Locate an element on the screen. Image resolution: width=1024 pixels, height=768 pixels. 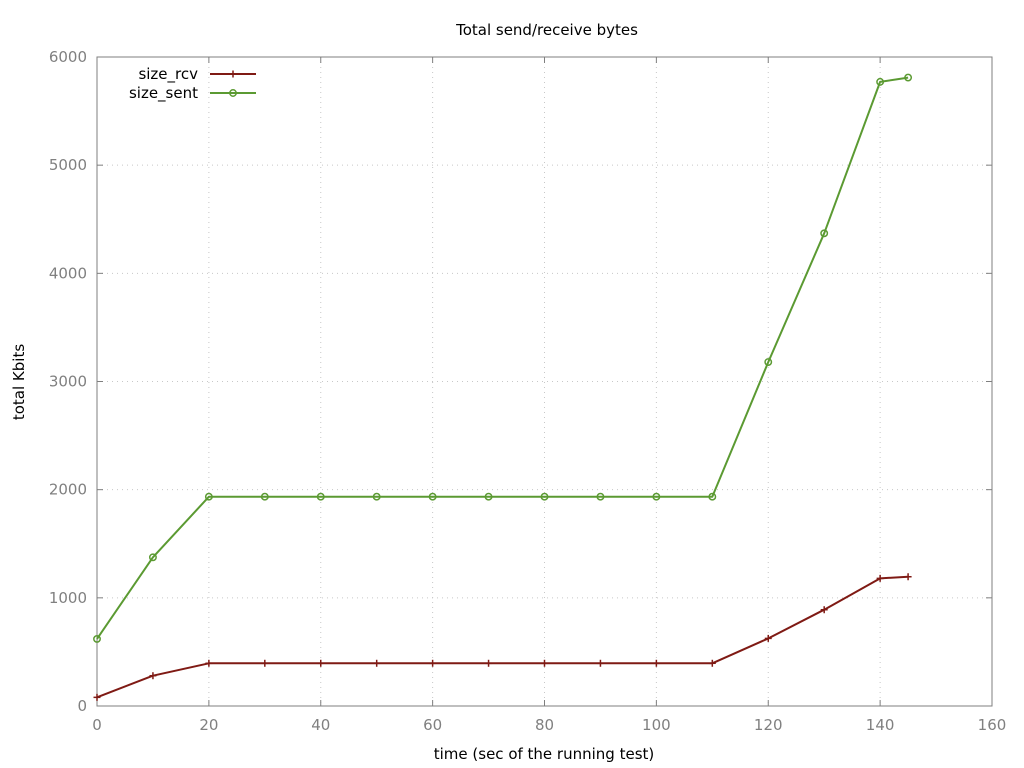
y-axis-label: total Kbits is located at coordinates (19, 382).